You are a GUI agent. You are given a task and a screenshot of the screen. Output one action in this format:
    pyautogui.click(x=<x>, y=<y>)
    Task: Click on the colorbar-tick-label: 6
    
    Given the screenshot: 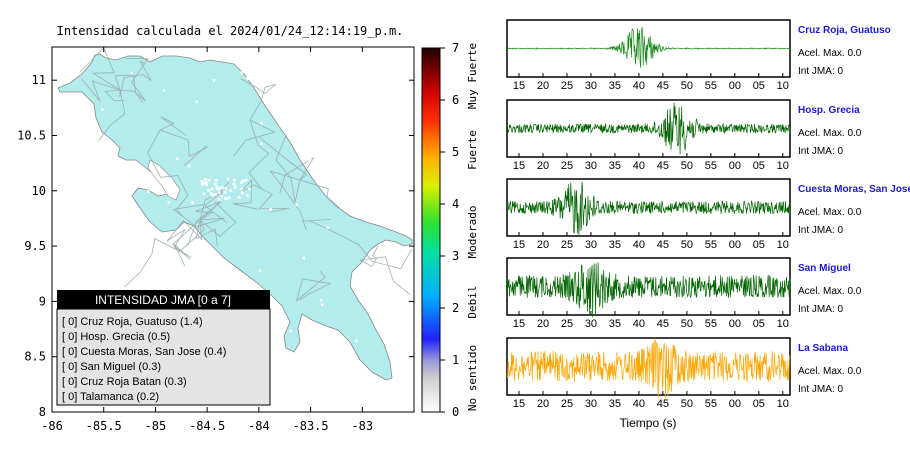 What is the action you would take?
    pyautogui.click(x=455, y=100)
    